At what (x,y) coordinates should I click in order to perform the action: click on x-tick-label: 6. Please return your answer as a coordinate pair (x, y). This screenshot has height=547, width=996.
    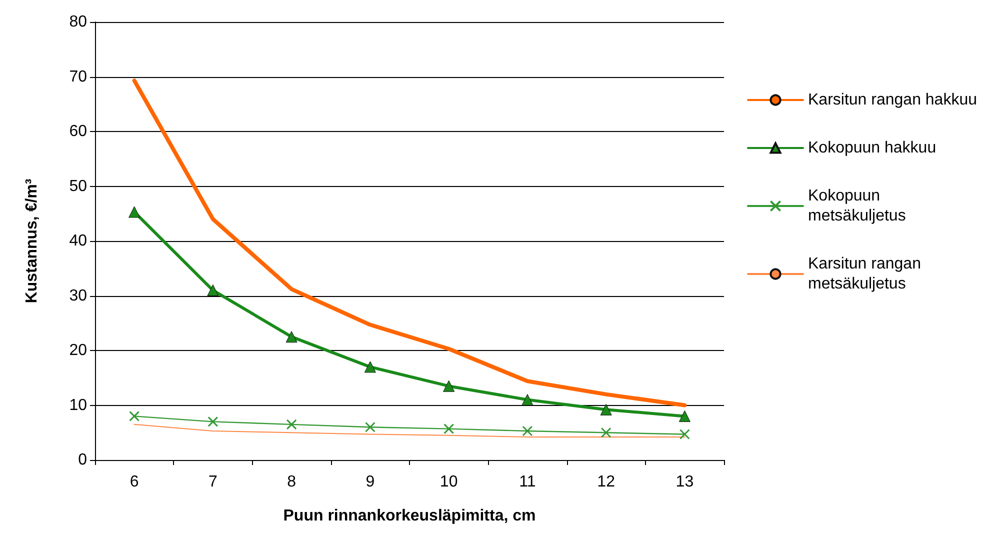
    Looking at the image, I should click on (134, 482).